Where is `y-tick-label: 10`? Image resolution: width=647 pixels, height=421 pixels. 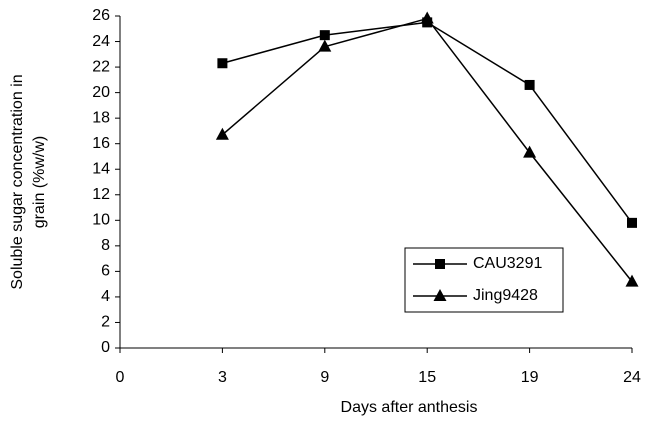
y-tick-label: 10 is located at coordinates (101, 220).